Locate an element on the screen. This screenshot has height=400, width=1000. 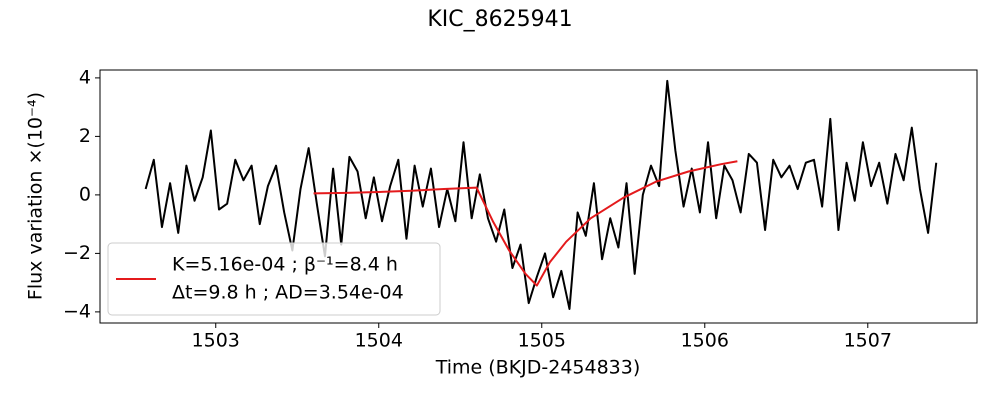
x-tick-label: 1506 is located at coordinates (705, 341).